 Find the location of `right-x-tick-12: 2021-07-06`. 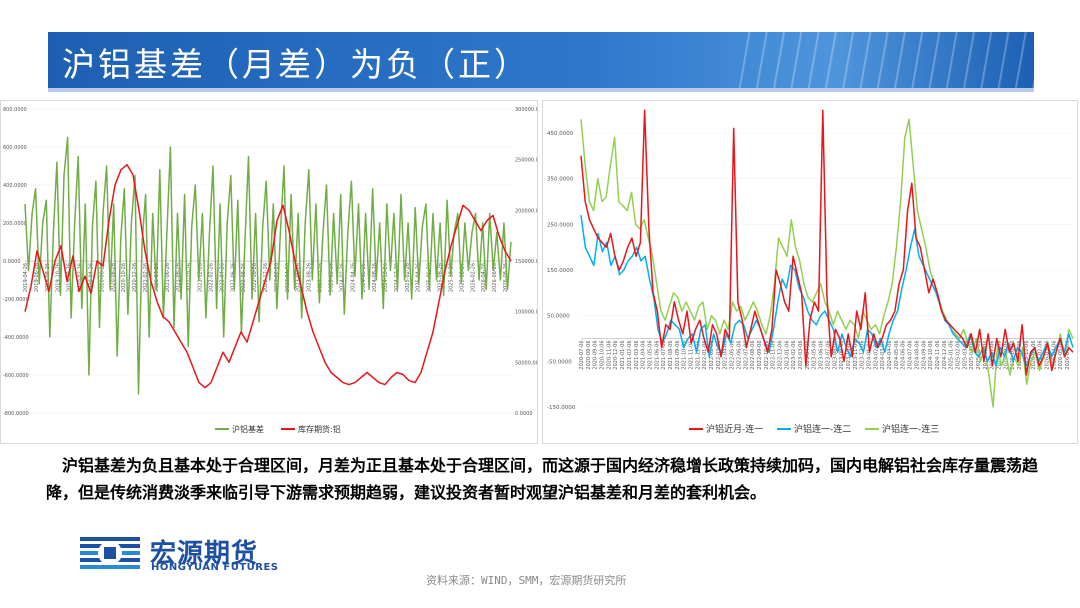

right-x-tick-12: 2021-07-06 is located at coordinates (664, 355).